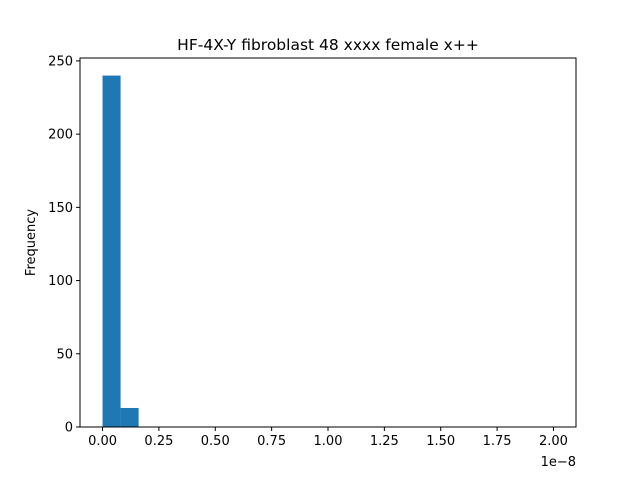 The height and width of the screenshot is (480, 640). Describe the element at coordinates (64, 354) in the screenshot. I see `y-tick-label: 50` at that location.